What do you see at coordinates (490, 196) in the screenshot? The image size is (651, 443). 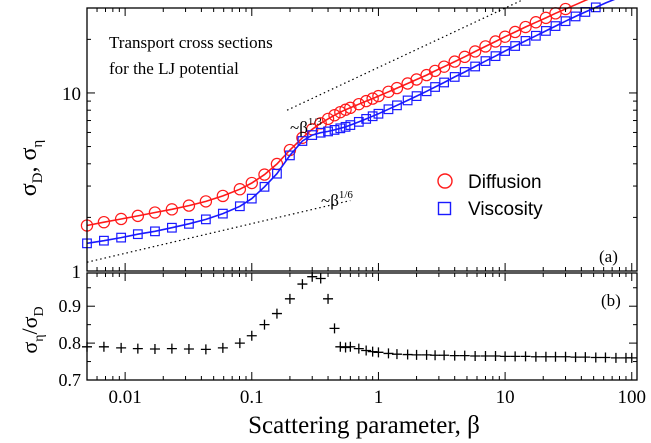 I see `legend: Diffusion Viscosity` at bounding box center [490, 196].